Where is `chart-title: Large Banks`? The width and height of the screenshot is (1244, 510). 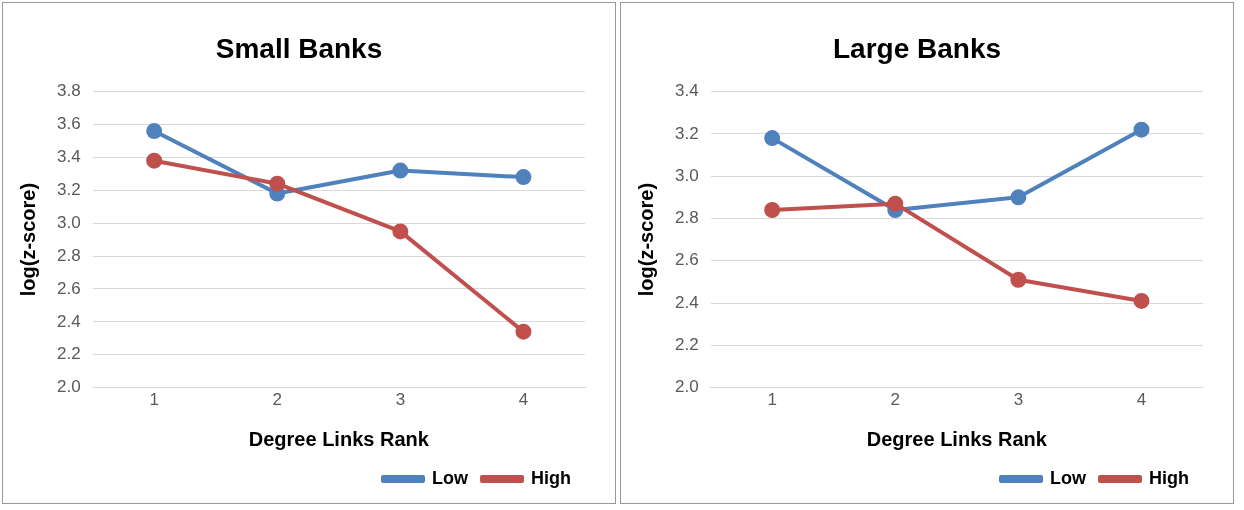
chart-title: Large Banks is located at coordinates (917, 48).